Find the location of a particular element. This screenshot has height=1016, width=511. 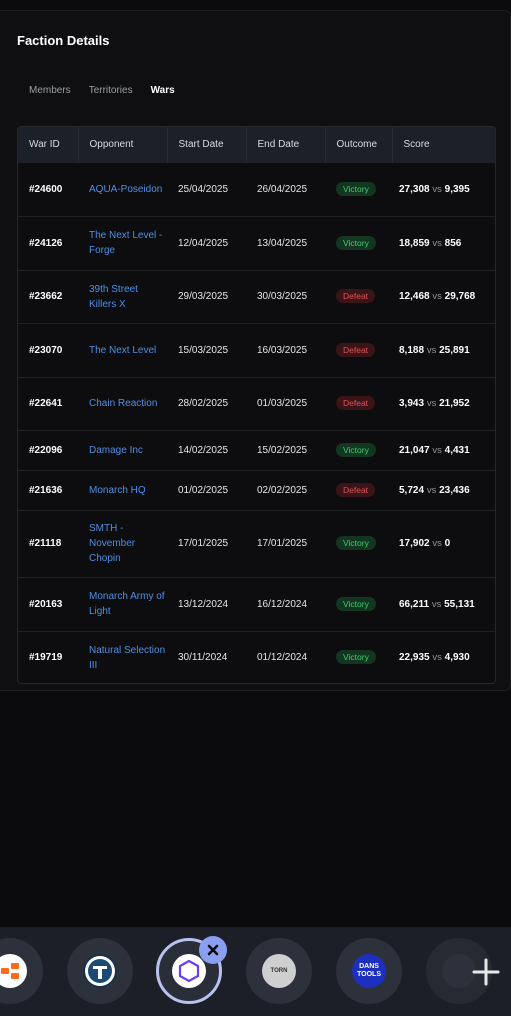

war-id: #24126 is located at coordinates (46, 243).